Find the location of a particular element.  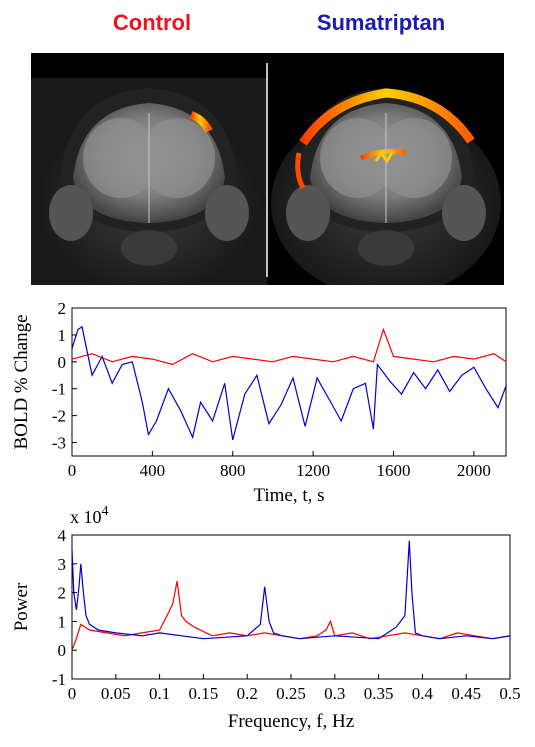

x-tick-label: 0.35 is located at coordinates (379, 693).